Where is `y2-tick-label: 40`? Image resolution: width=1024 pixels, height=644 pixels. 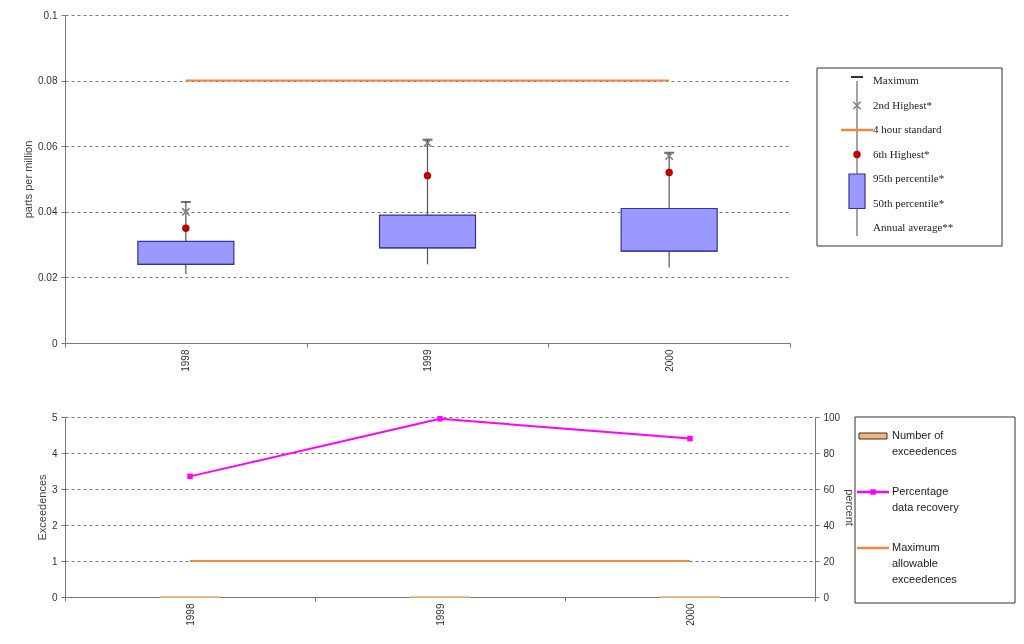
y2-tick-label: 40 is located at coordinates (829, 525).